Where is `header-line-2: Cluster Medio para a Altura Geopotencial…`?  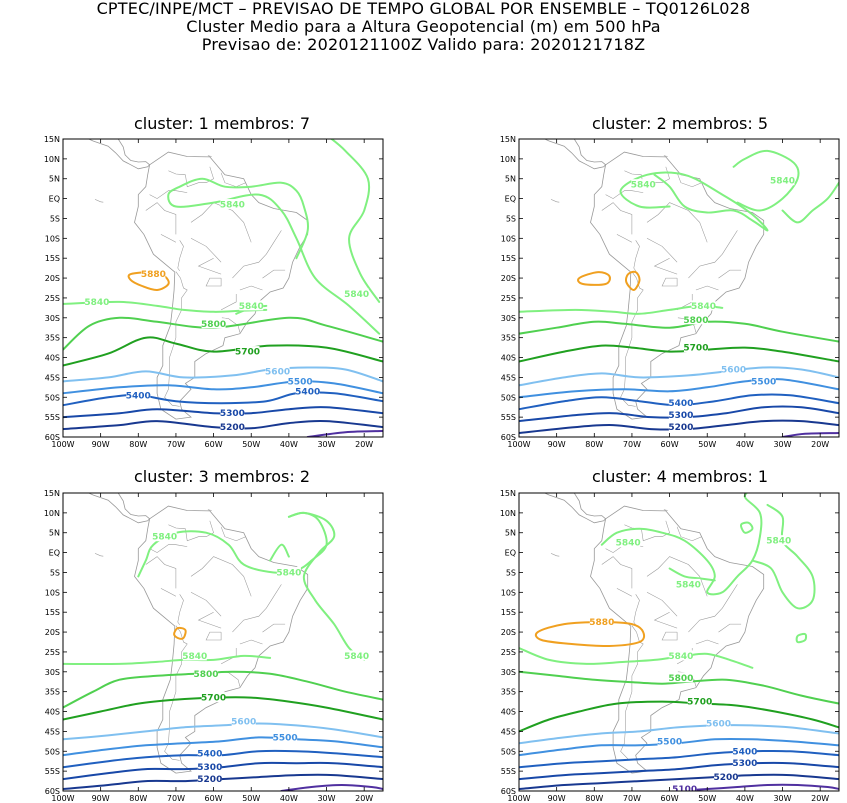 header-line-2: Cluster Medio para a Altura Geopotencial… is located at coordinates (423, 26).